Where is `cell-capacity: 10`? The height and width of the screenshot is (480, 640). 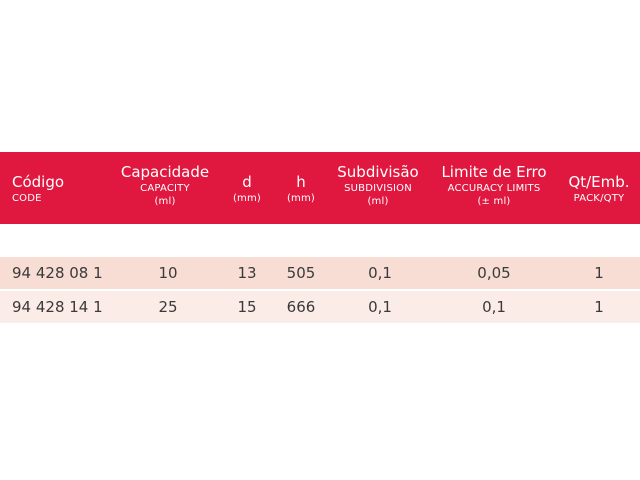 cell-capacity: 10 is located at coordinates (168, 273).